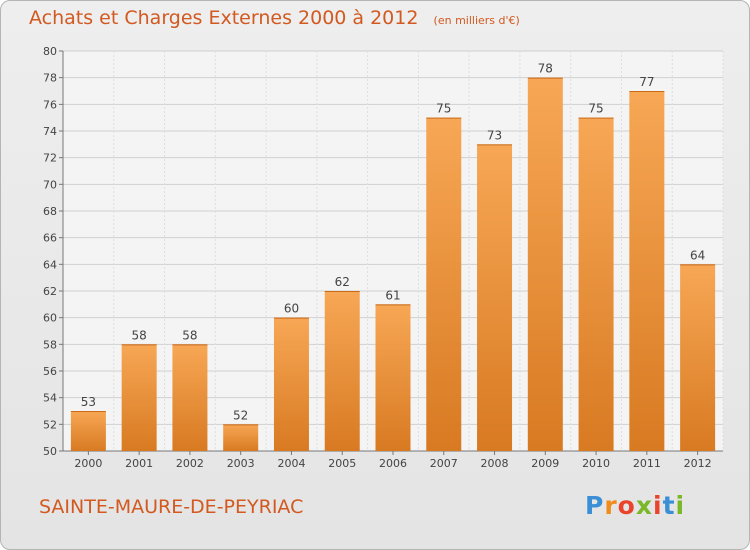 This screenshot has height=550, width=750. Describe the element at coordinates (646, 82) in the screenshot. I see `data-label: 77` at that location.